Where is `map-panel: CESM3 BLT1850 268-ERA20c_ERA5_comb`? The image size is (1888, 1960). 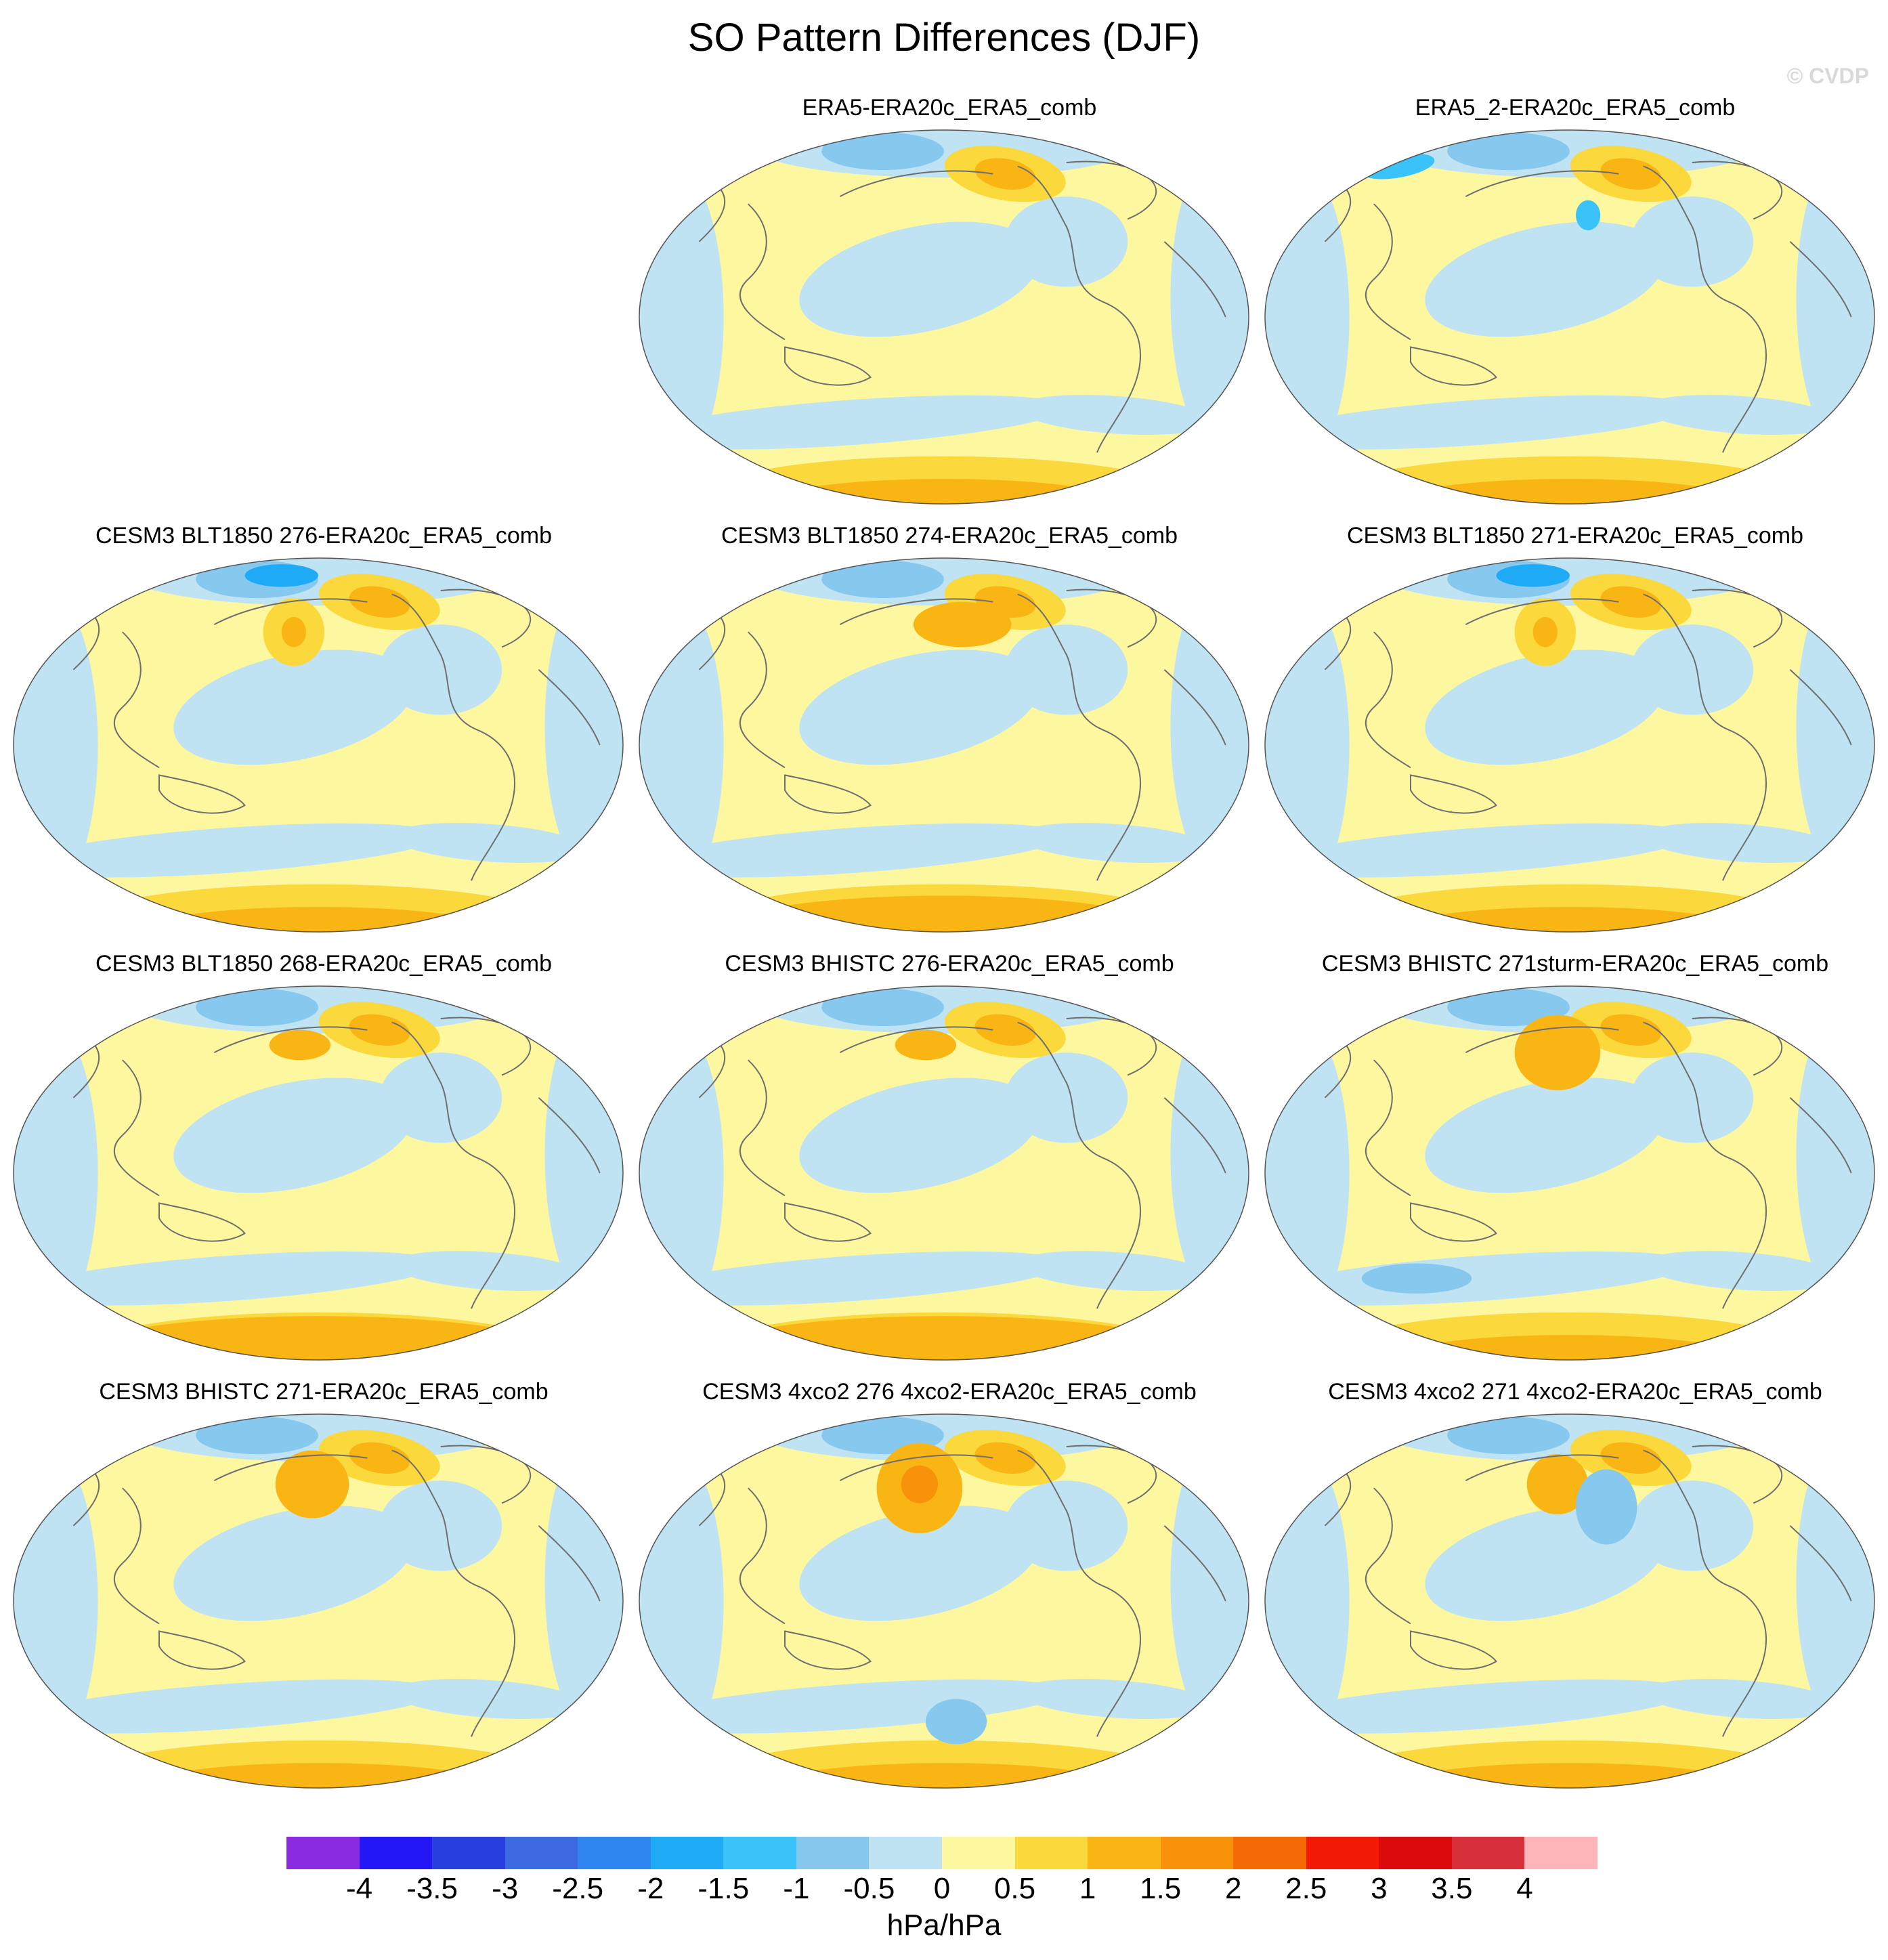 map-panel: CESM3 BLT1850 268-ERA20c_ERA5_comb is located at coordinates (323, 1156).